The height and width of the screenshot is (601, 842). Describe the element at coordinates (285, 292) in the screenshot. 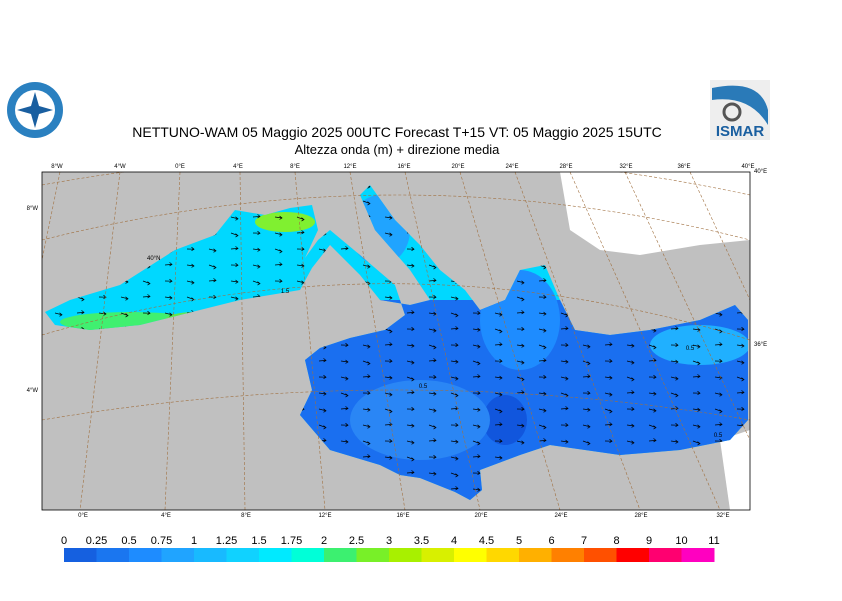

I see `contour-label: 1.5` at that location.